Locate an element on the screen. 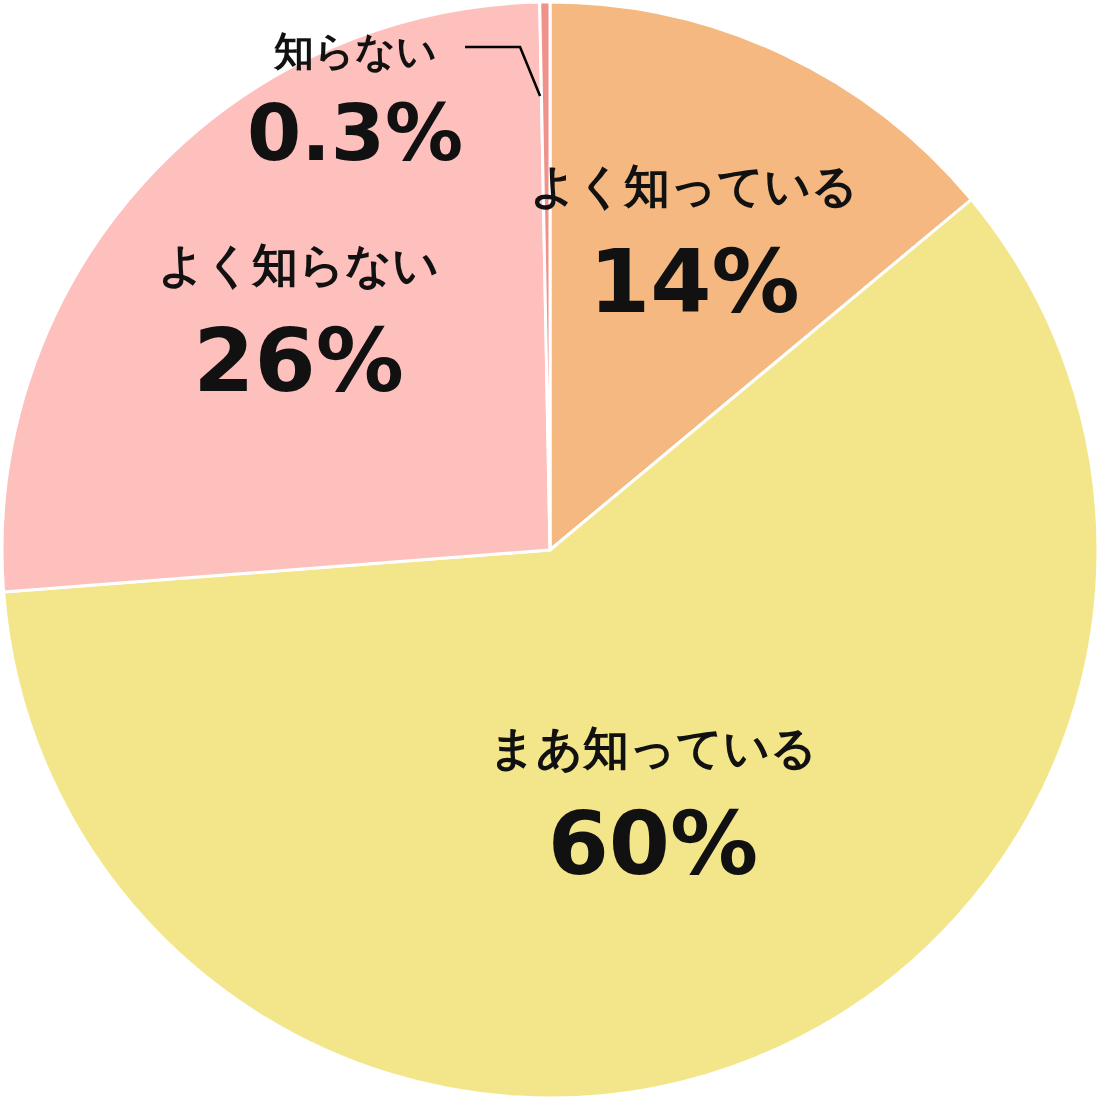 Image resolution: width=1100 pixels, height=1100 pixels. data-label: 60% is located at coordinates (653, 843).